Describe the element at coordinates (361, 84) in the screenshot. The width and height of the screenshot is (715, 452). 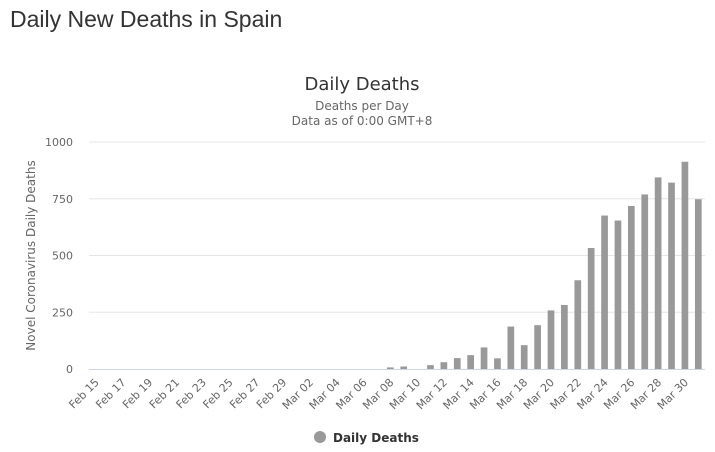
I see `chart-title: Daily Deaths` at that location.